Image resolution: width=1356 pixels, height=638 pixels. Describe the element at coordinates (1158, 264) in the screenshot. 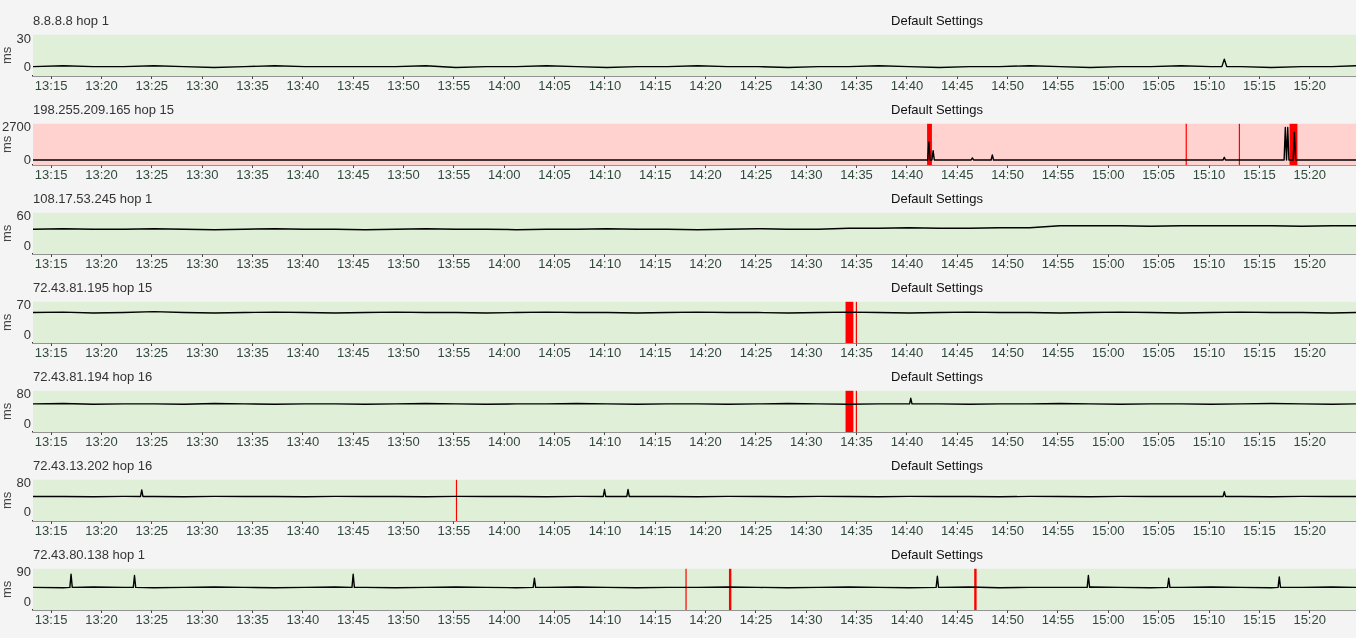

I see `x-tick-label: 15:05` at that location.